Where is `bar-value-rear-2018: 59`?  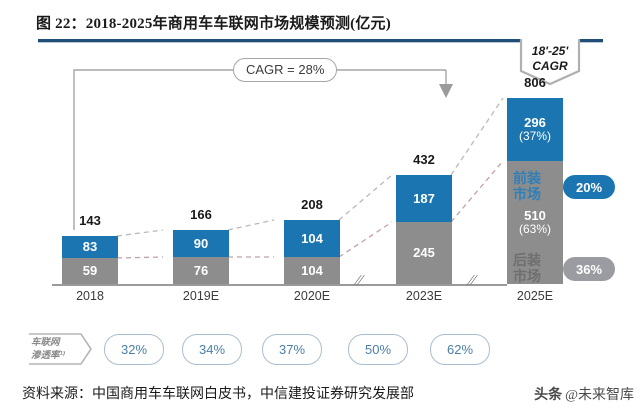 bar-value-rear-2018: 59 is located at coordinates (90, 271).